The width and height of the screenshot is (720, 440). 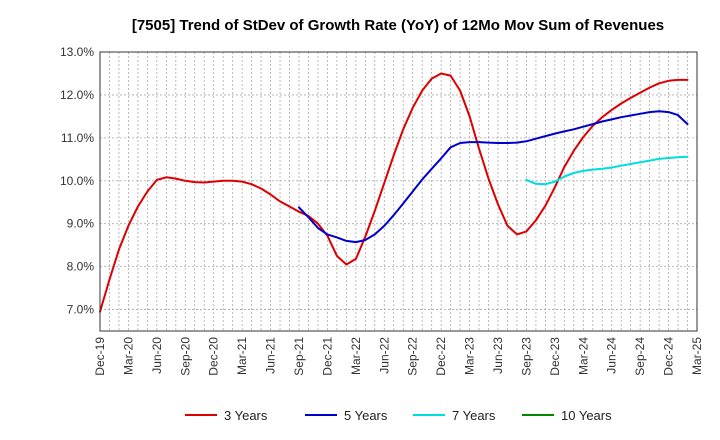 I want to click on legend-label: 10 Years, so click(x=586, y=415).